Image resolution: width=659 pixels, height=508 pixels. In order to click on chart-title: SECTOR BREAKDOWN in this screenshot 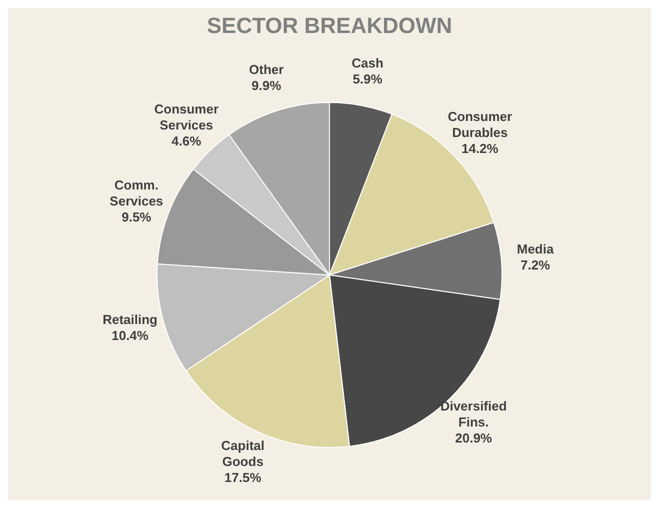, I will do `click(330, 26)`.